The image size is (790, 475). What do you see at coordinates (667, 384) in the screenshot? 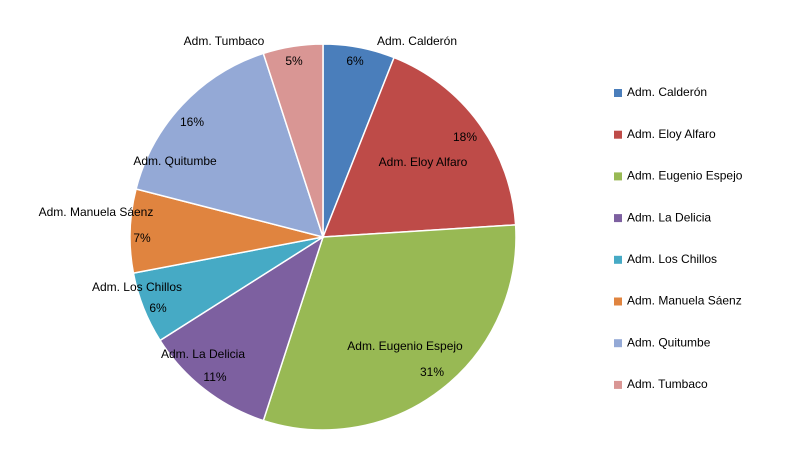
I see `legend-label: Adm. Tumbaco` at bounding box center [667, 384].